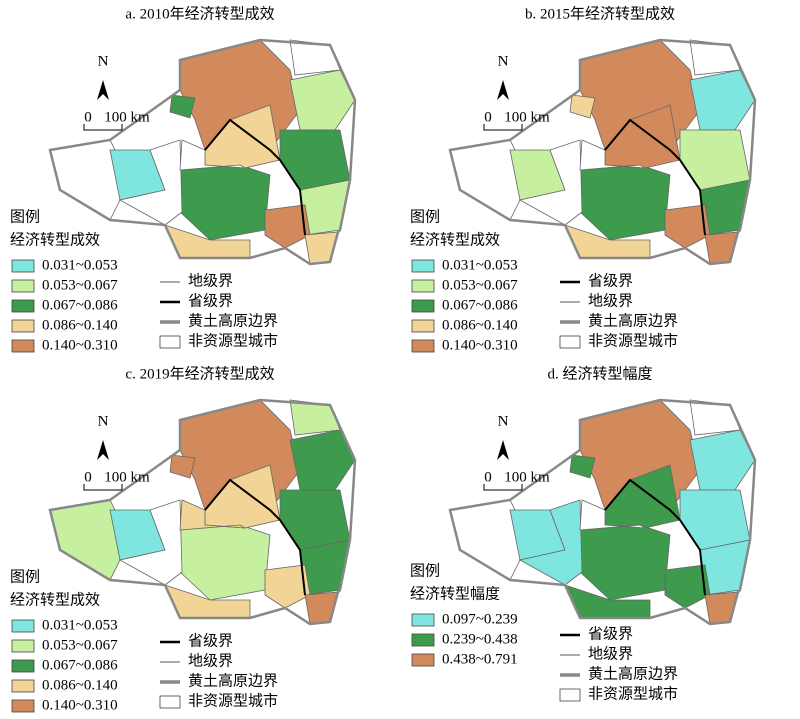 Image resolution: width=800 pixels, height=719 pixels. Describe the element at coordinates (600, 13) in the screenshot. I see `panel-title: b. 2015年经济转型成效` at that location.